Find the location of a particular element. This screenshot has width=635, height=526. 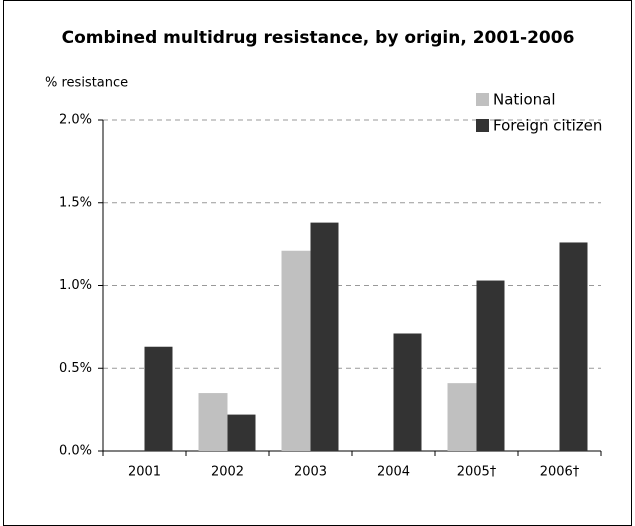

x-tick-label: 2003 is located at coordinates (310, 472).